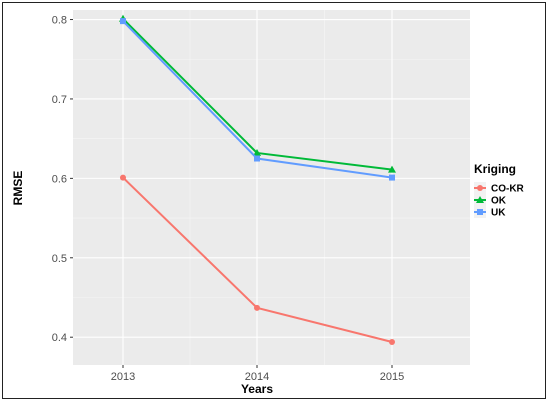 This screenshot has width=550, height=403. What do you see at coordinates (490, 212) in the screenshot?
I see `legend-item-uk: UK` at bounding box center [490, 212].